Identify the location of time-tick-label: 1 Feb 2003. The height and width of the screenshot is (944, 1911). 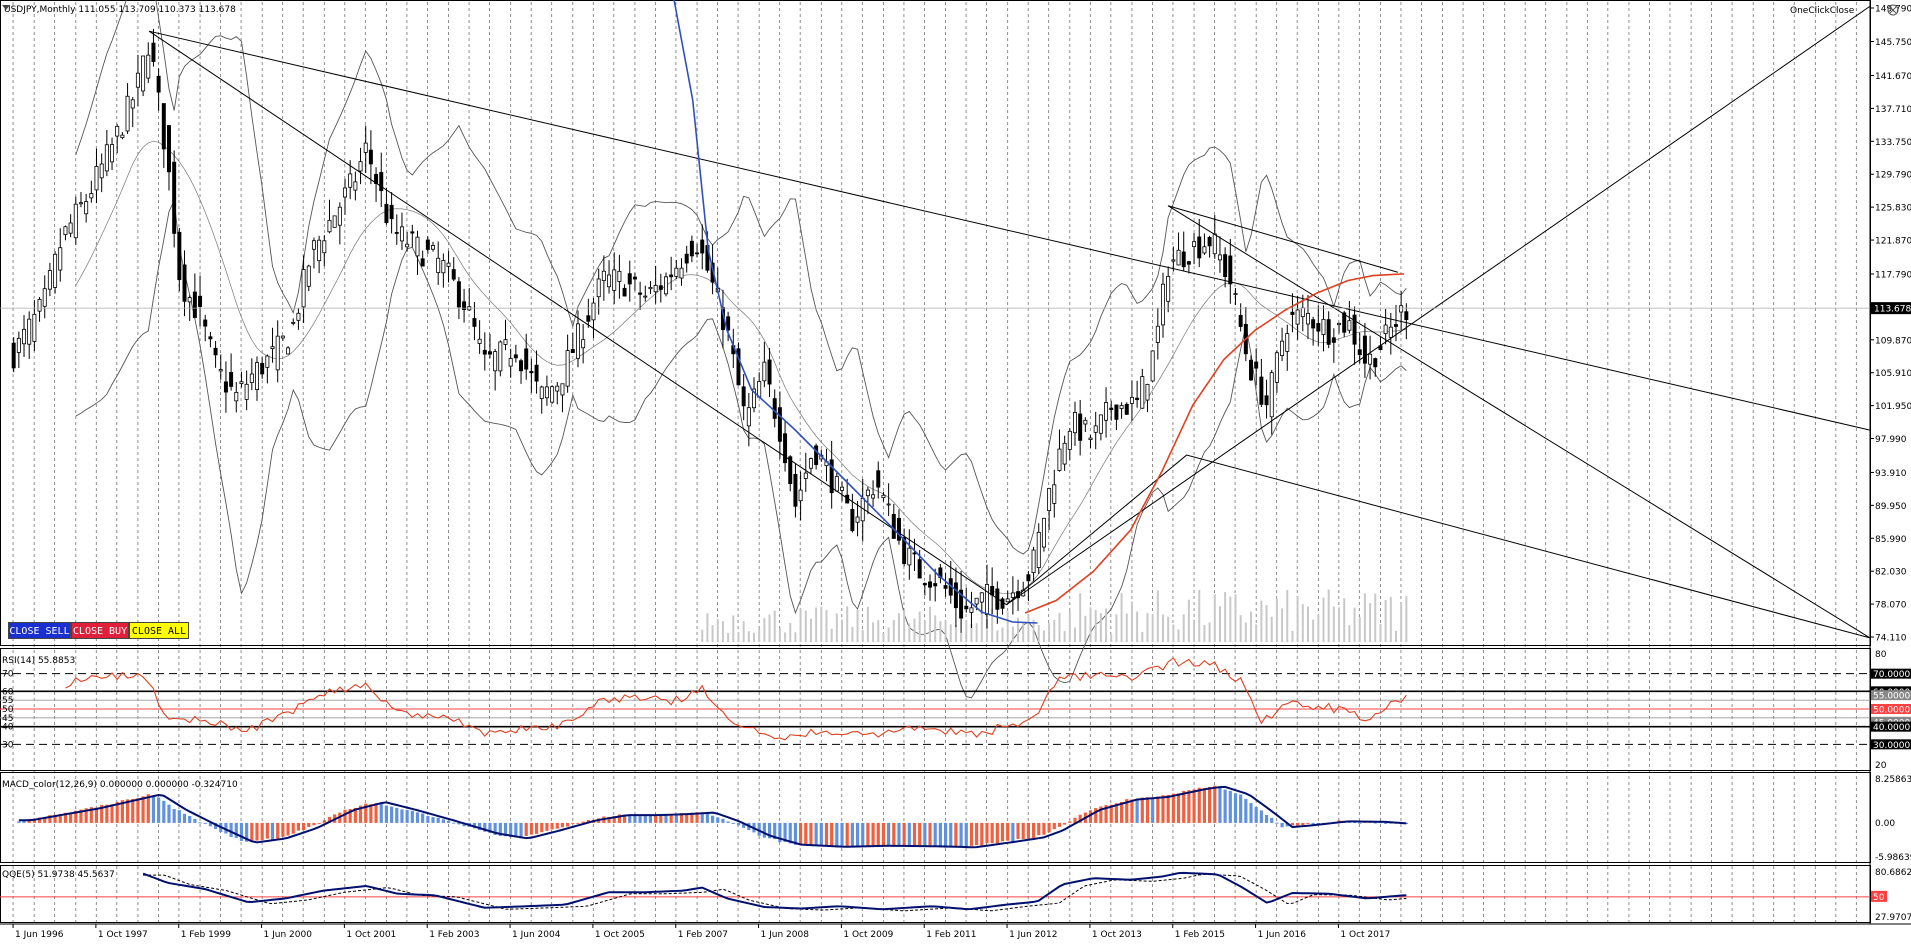
(454, 935).